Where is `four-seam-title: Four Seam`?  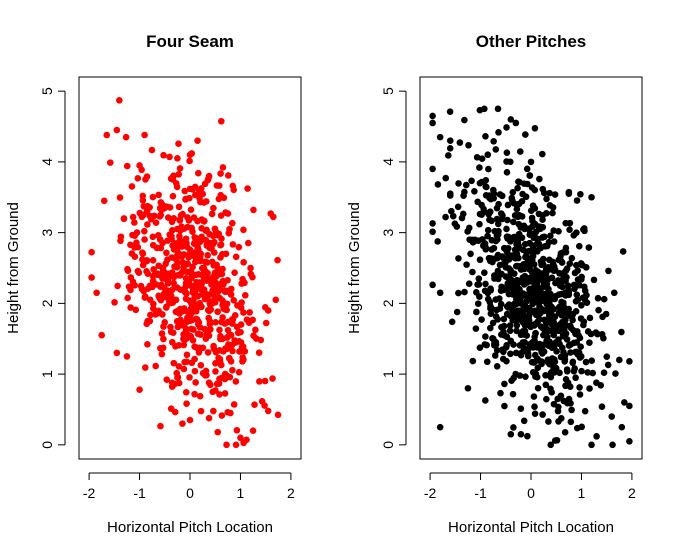
four-seam-title: Four Seam is located at coordinates (190, 41).